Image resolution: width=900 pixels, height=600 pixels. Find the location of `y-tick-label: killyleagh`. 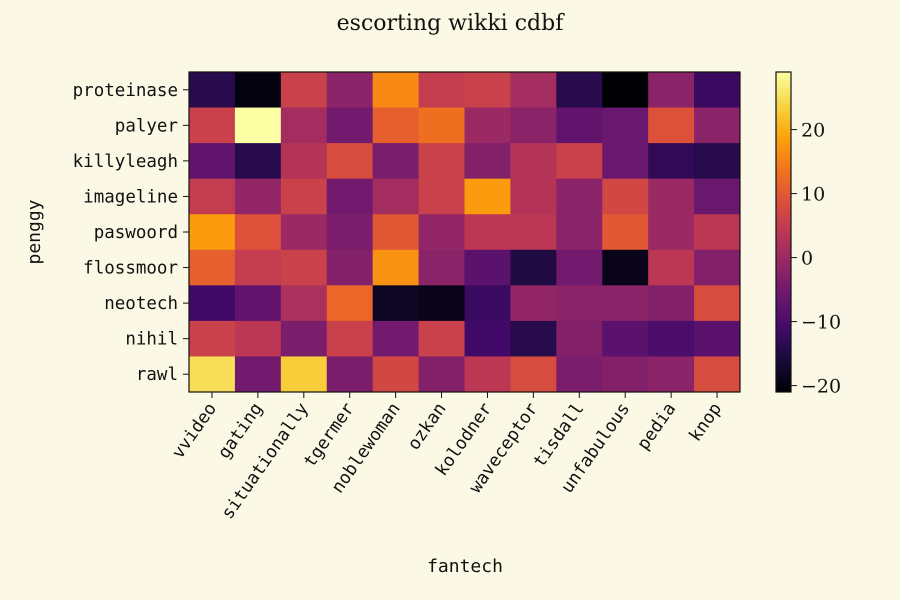

y-tick-label: killyleagh is located at coordinates (125, 162).